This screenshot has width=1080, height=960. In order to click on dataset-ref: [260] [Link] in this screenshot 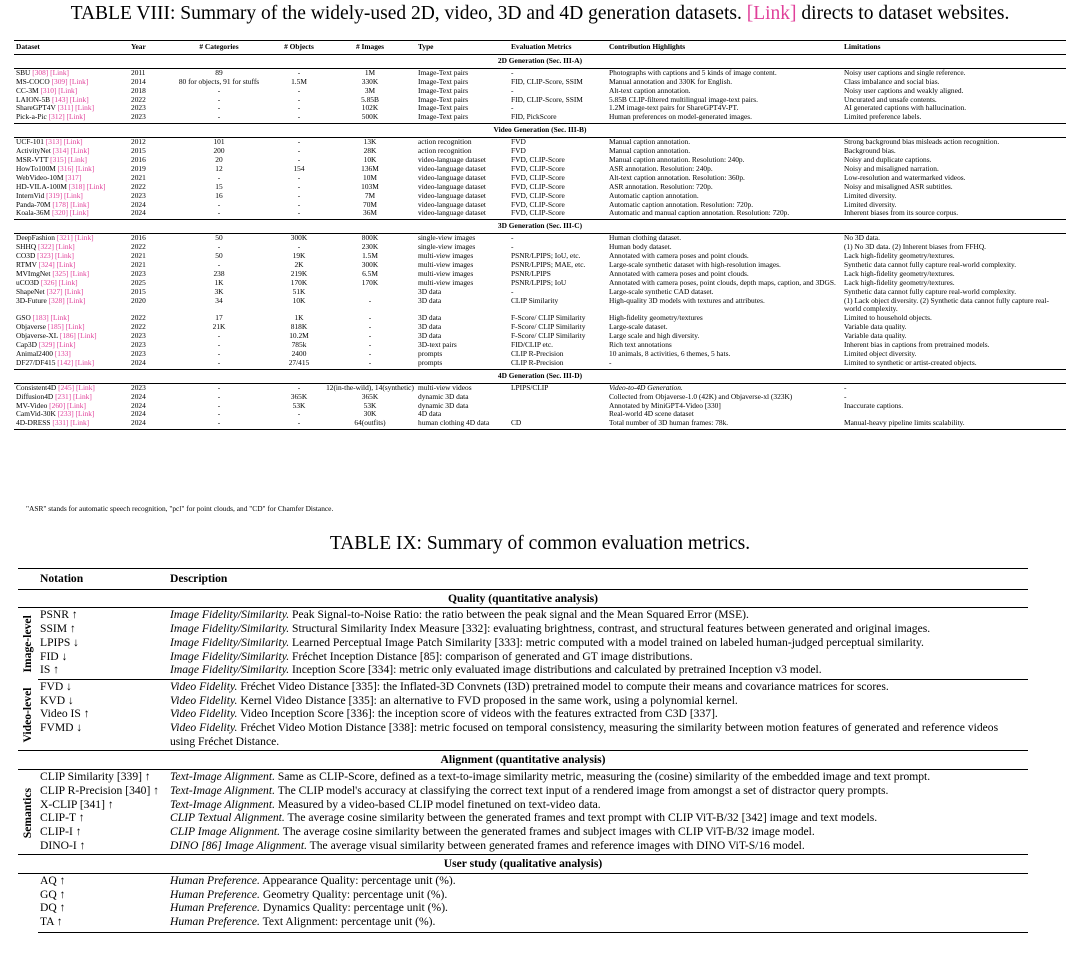, I will do `click(67, 405)`.